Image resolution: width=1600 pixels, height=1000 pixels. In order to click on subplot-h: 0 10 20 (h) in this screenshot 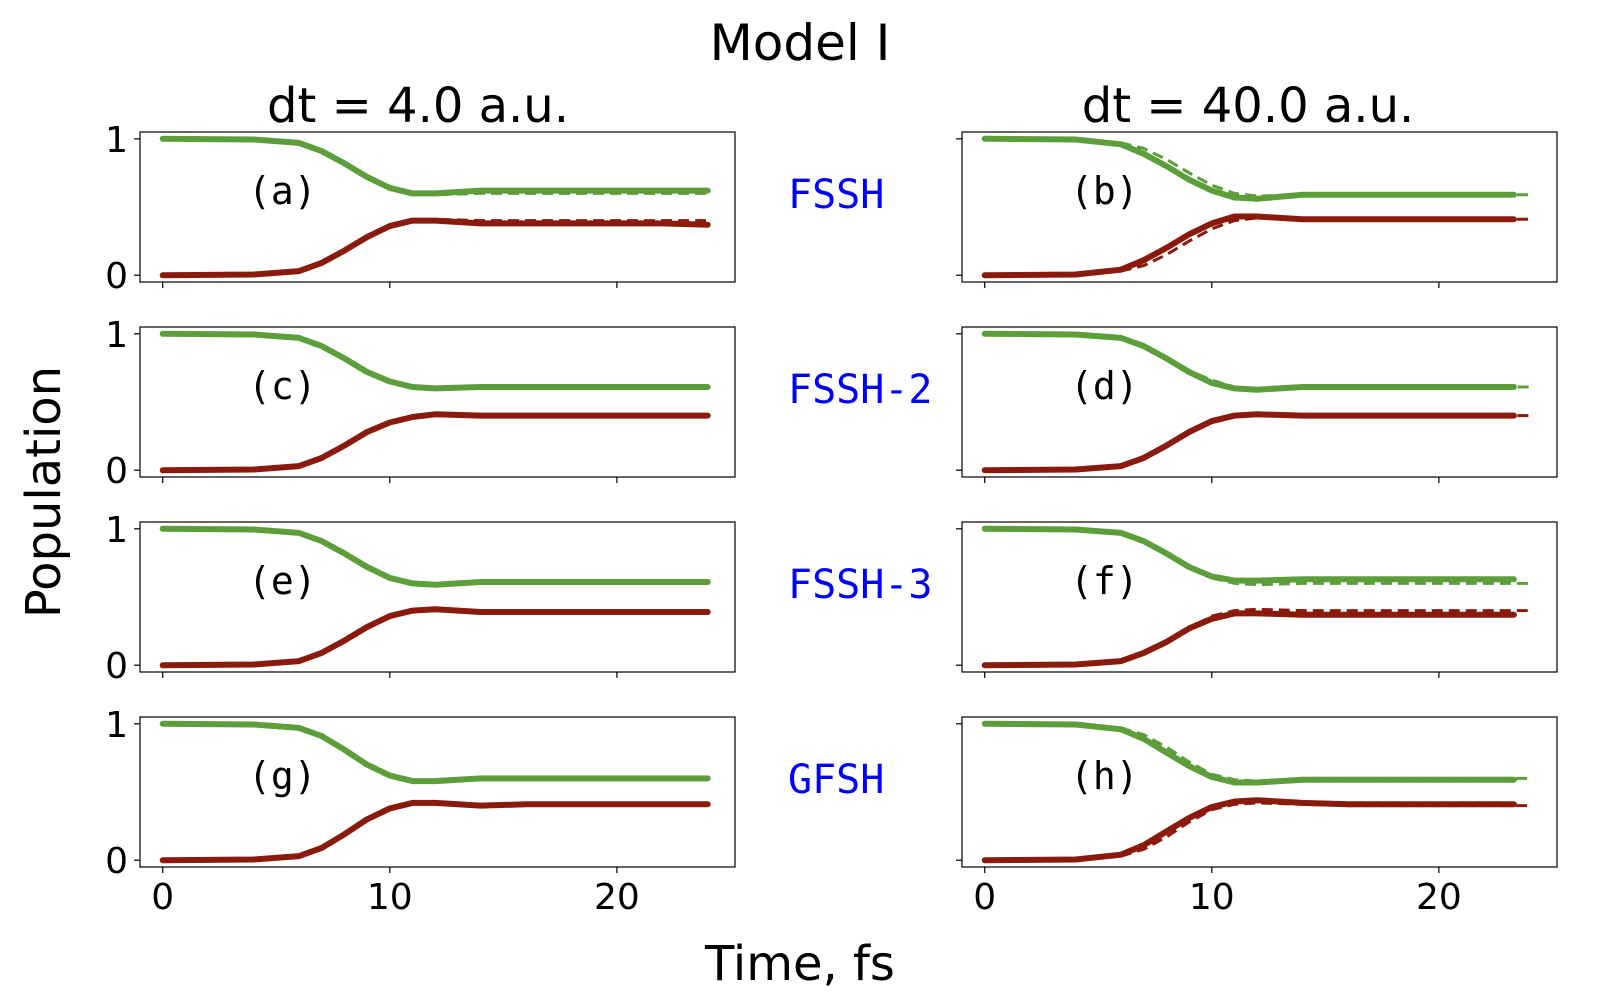, I will do `click(1257, 817)`.